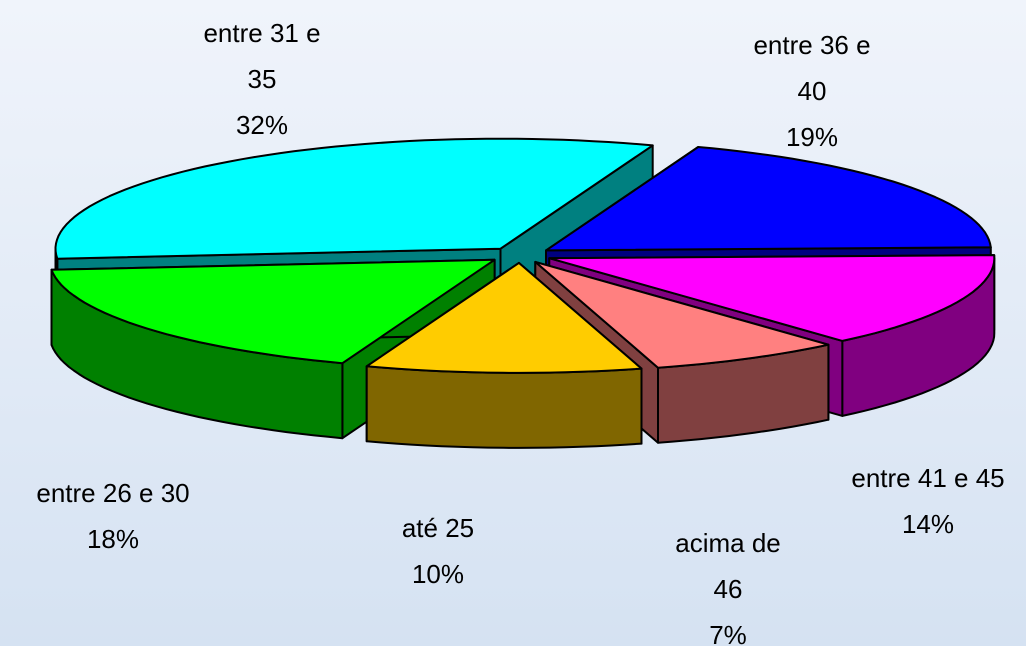 The width and height of the screenshot is (1026, 646). I want to click on slice-label: acima de 46 7%, so click(728, 583).